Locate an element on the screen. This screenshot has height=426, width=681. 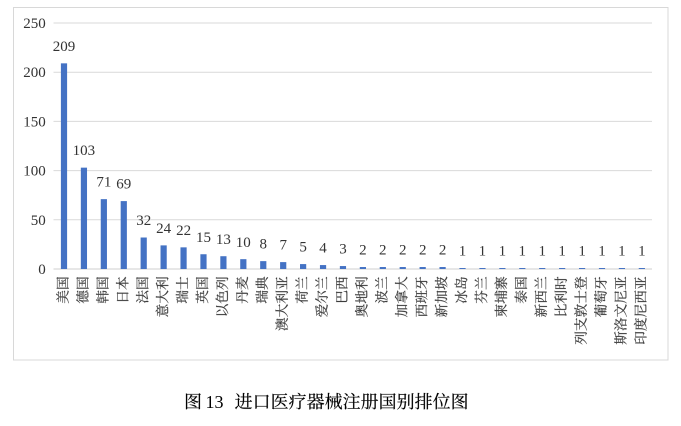
svg-text: 100 is located at coordinates (34, 172).